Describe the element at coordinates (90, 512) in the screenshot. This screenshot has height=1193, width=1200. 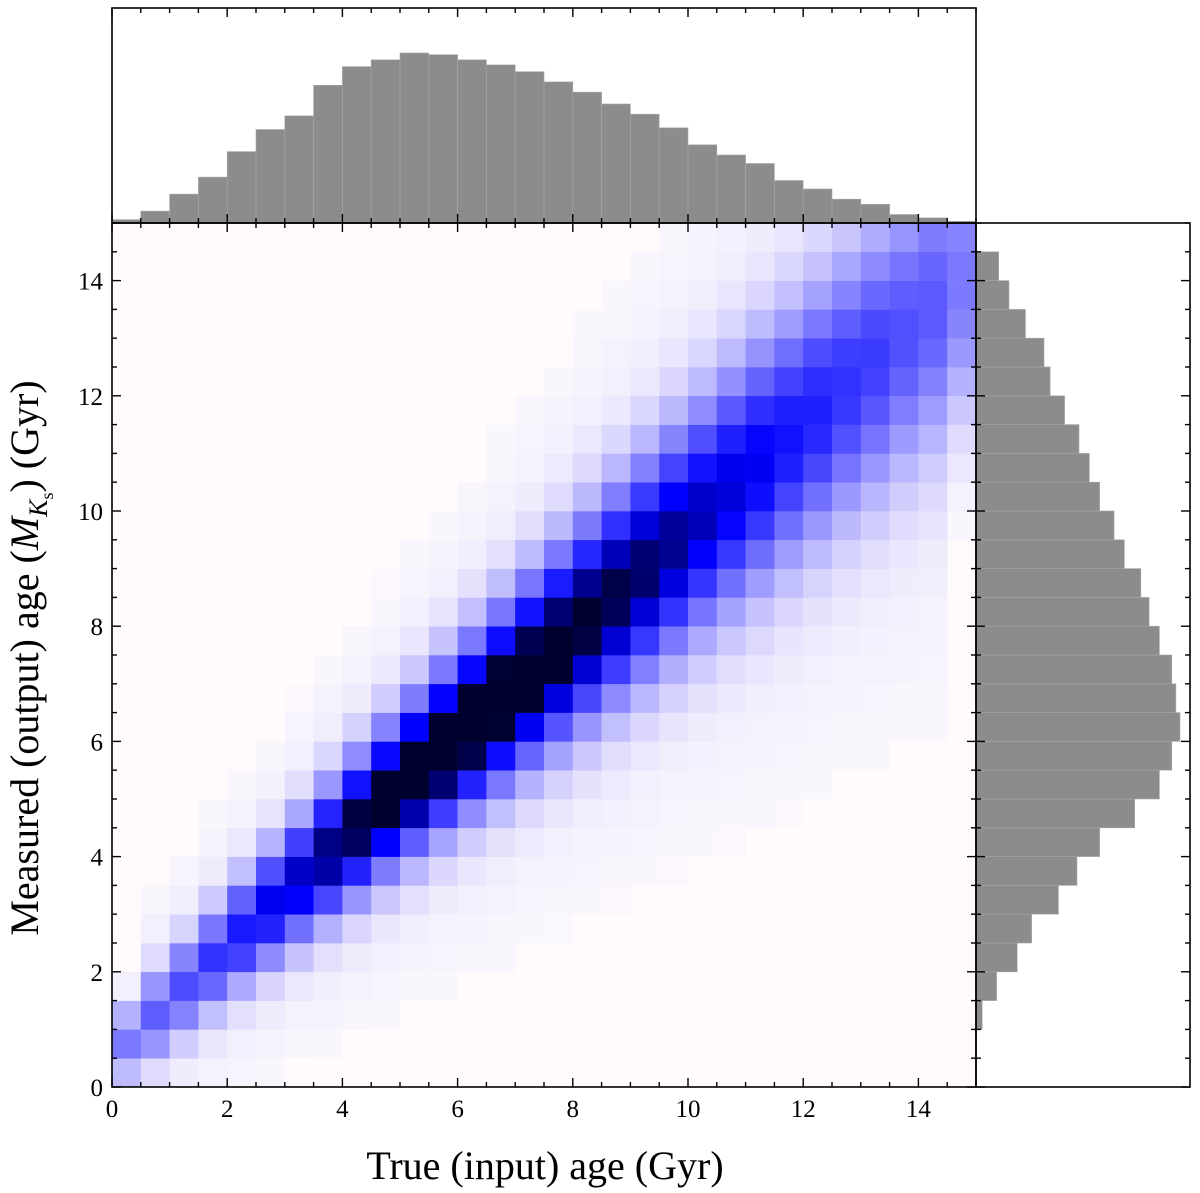
I see `y-tick-label: 10` at that location.